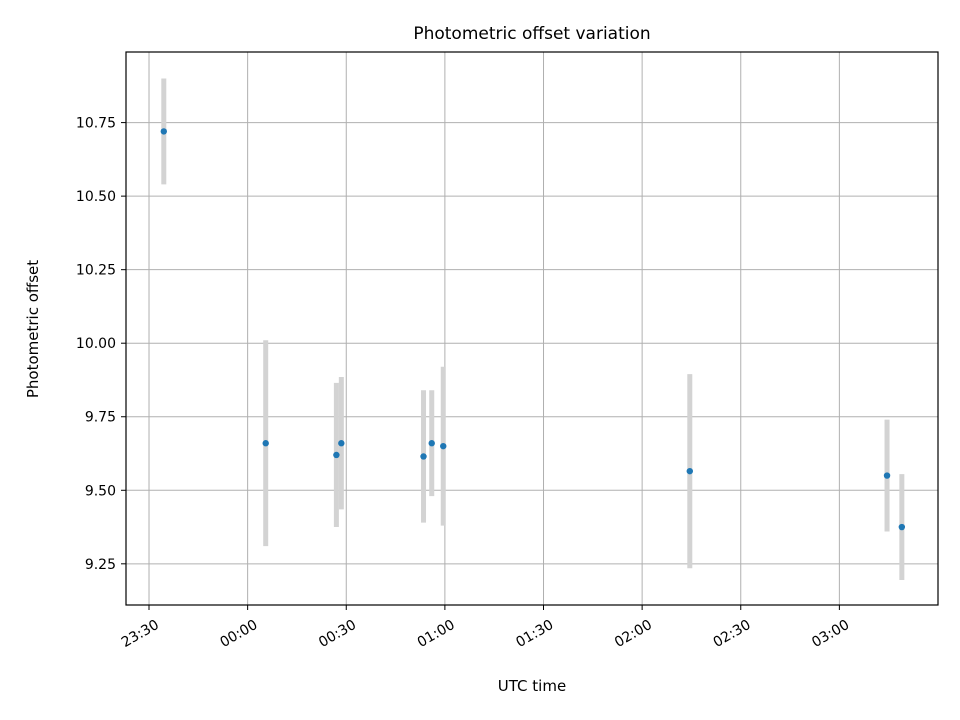  What do you see at coordinates (96, 124) in the screenshot?
I see `y-tick-label: 10.75` at bounding box center [96, 124].